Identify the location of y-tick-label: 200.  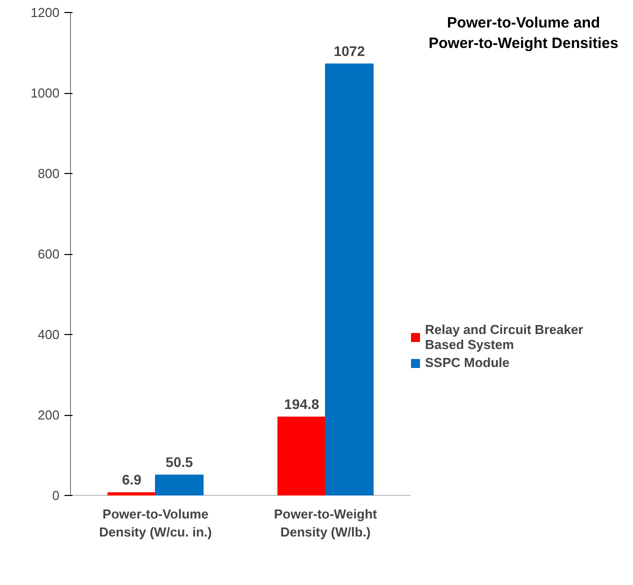
(49, 415).